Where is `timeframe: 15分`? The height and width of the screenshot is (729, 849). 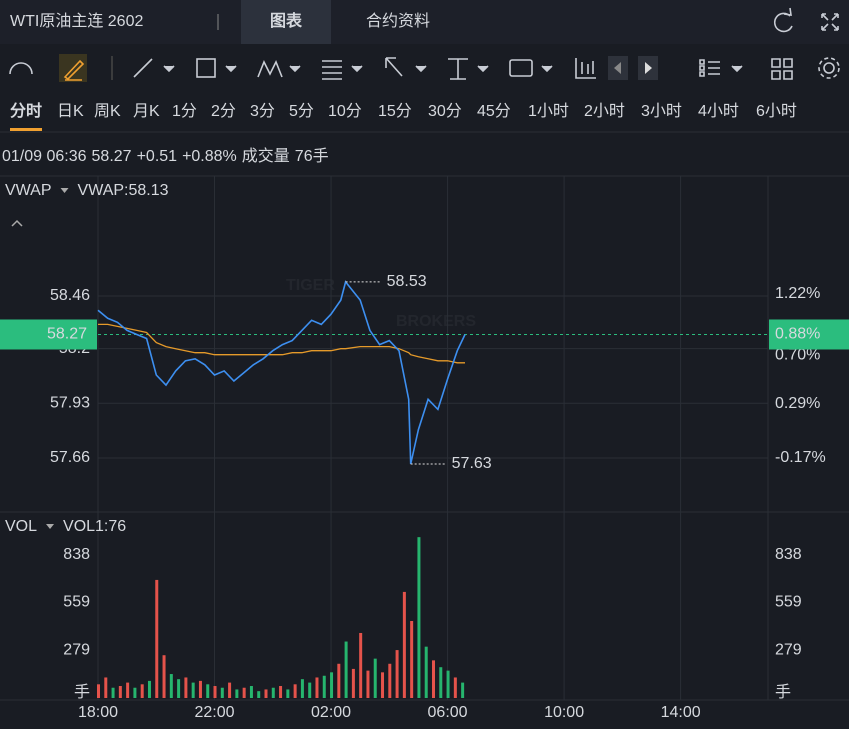 timeframe: 15分 is located at coordinates (395, 111).